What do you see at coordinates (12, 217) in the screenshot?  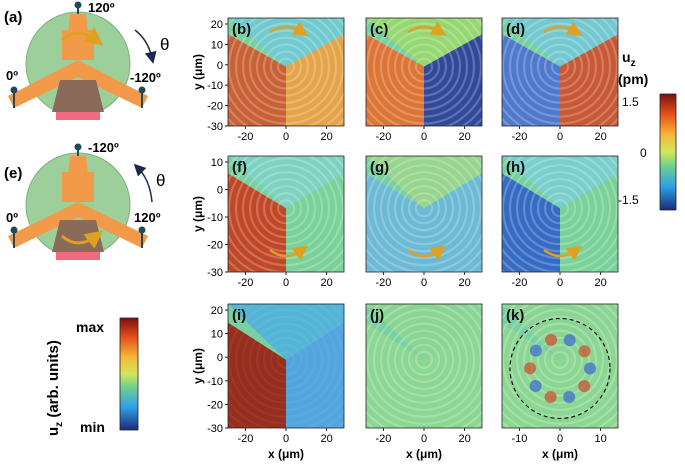 I see `angle-left-e: 0º` at bounding box center [12, 217].